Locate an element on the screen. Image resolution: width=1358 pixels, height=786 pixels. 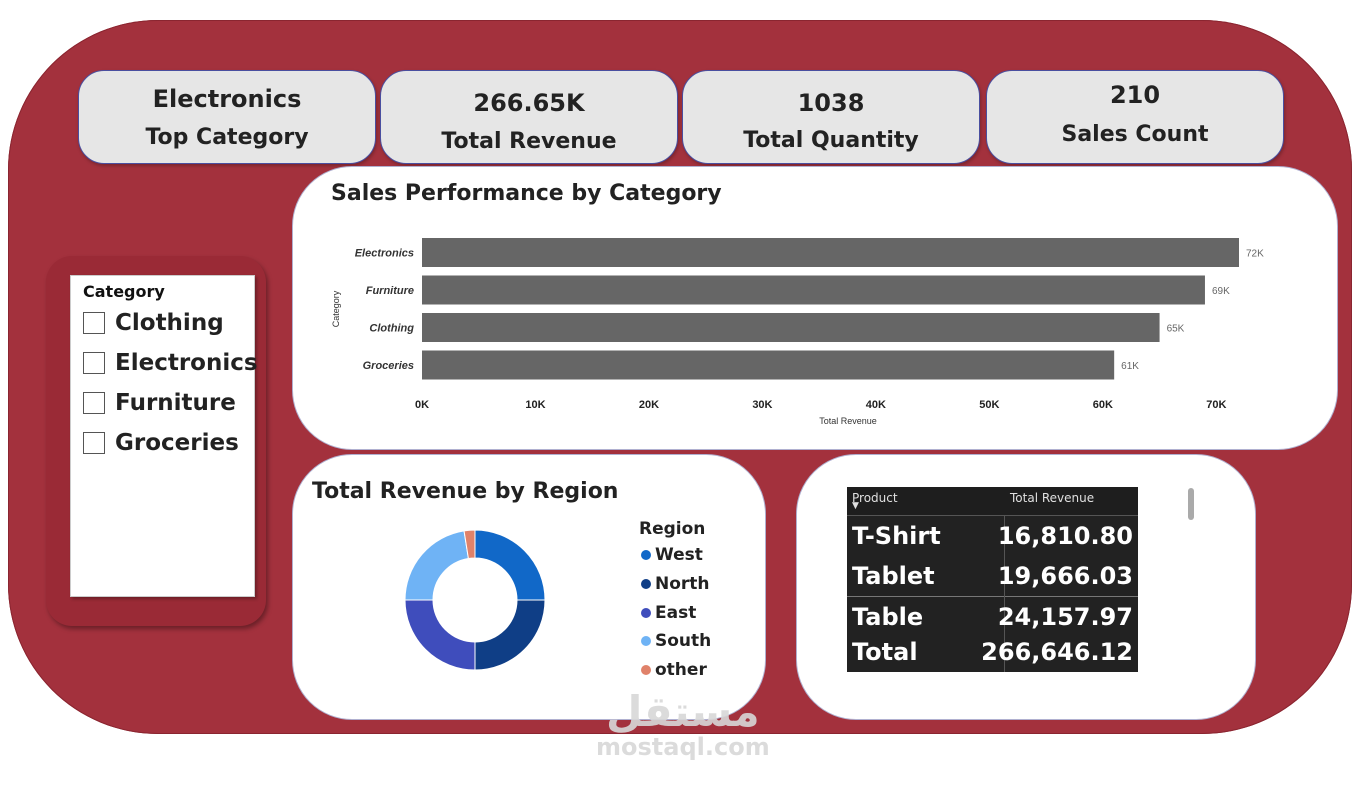
column-divider is located at coordinates (1004, 593).